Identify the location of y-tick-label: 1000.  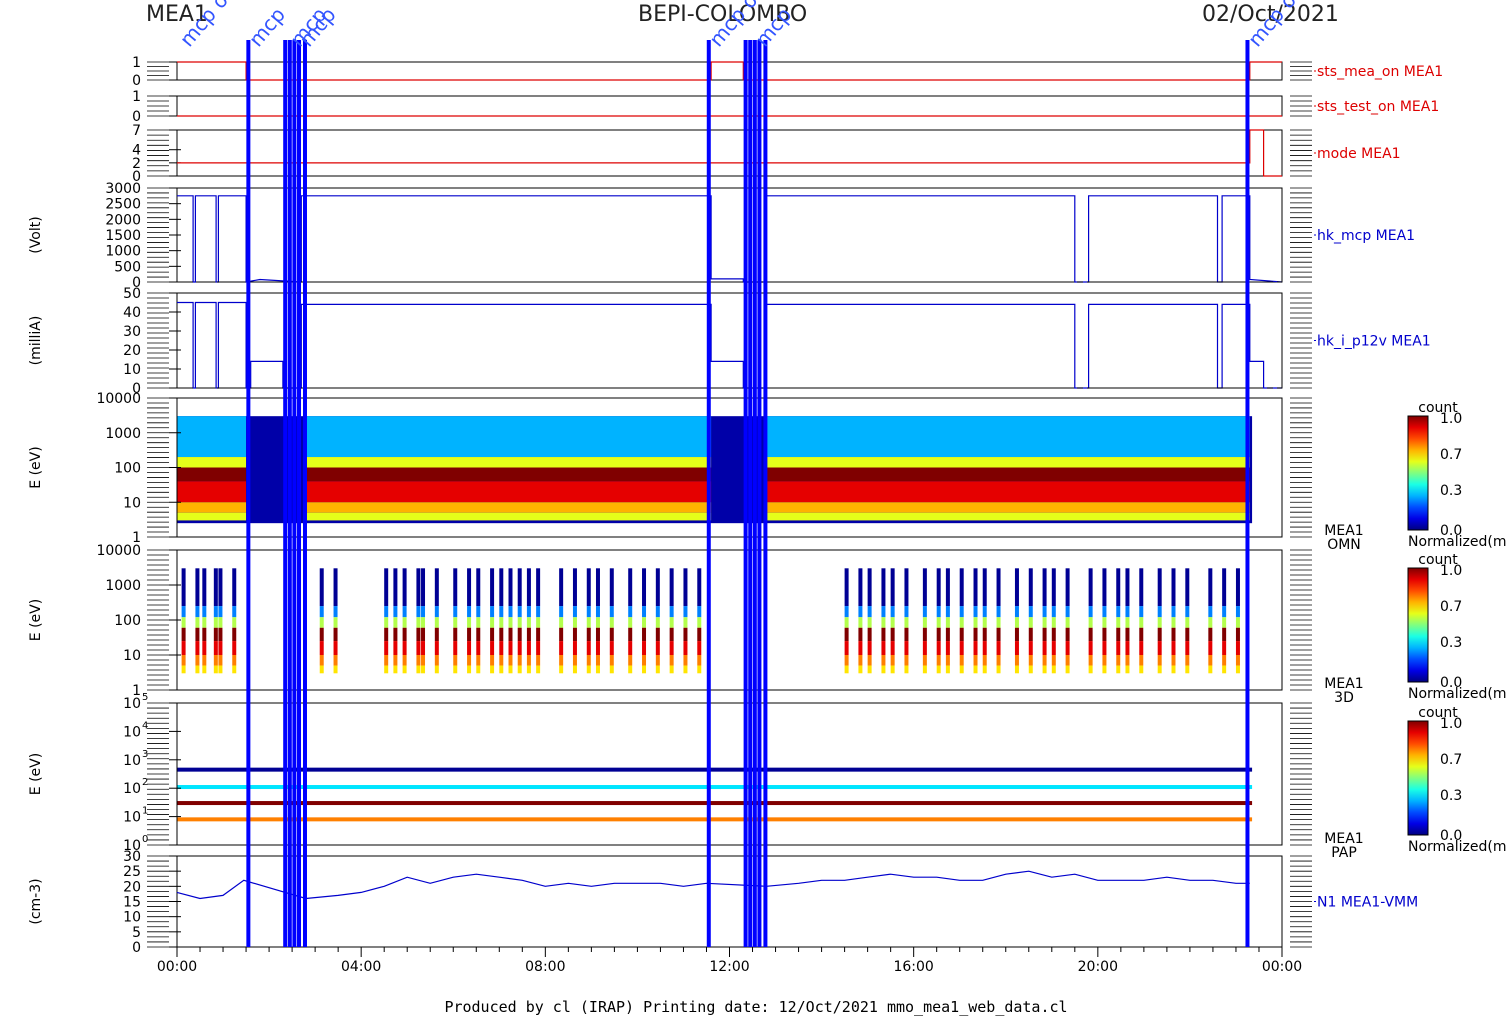
(123, 586).